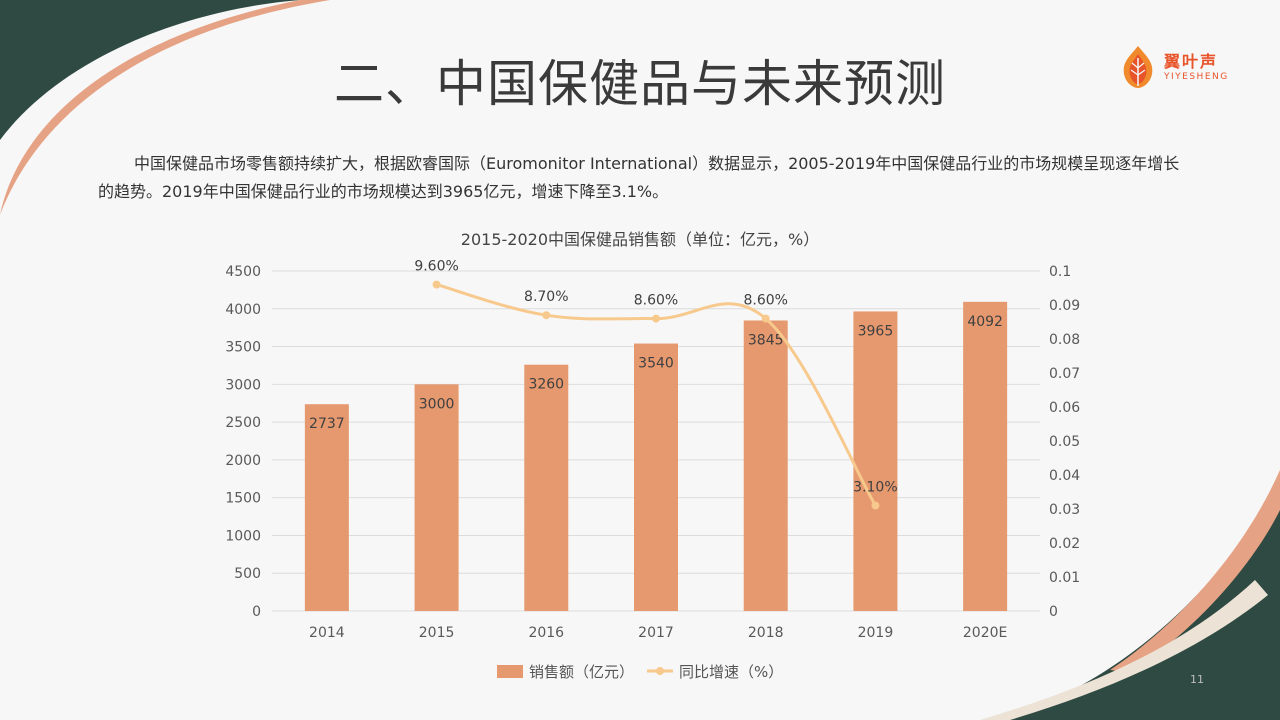  I want to click on right-tick-label: 0.09, so click(1064, 306).